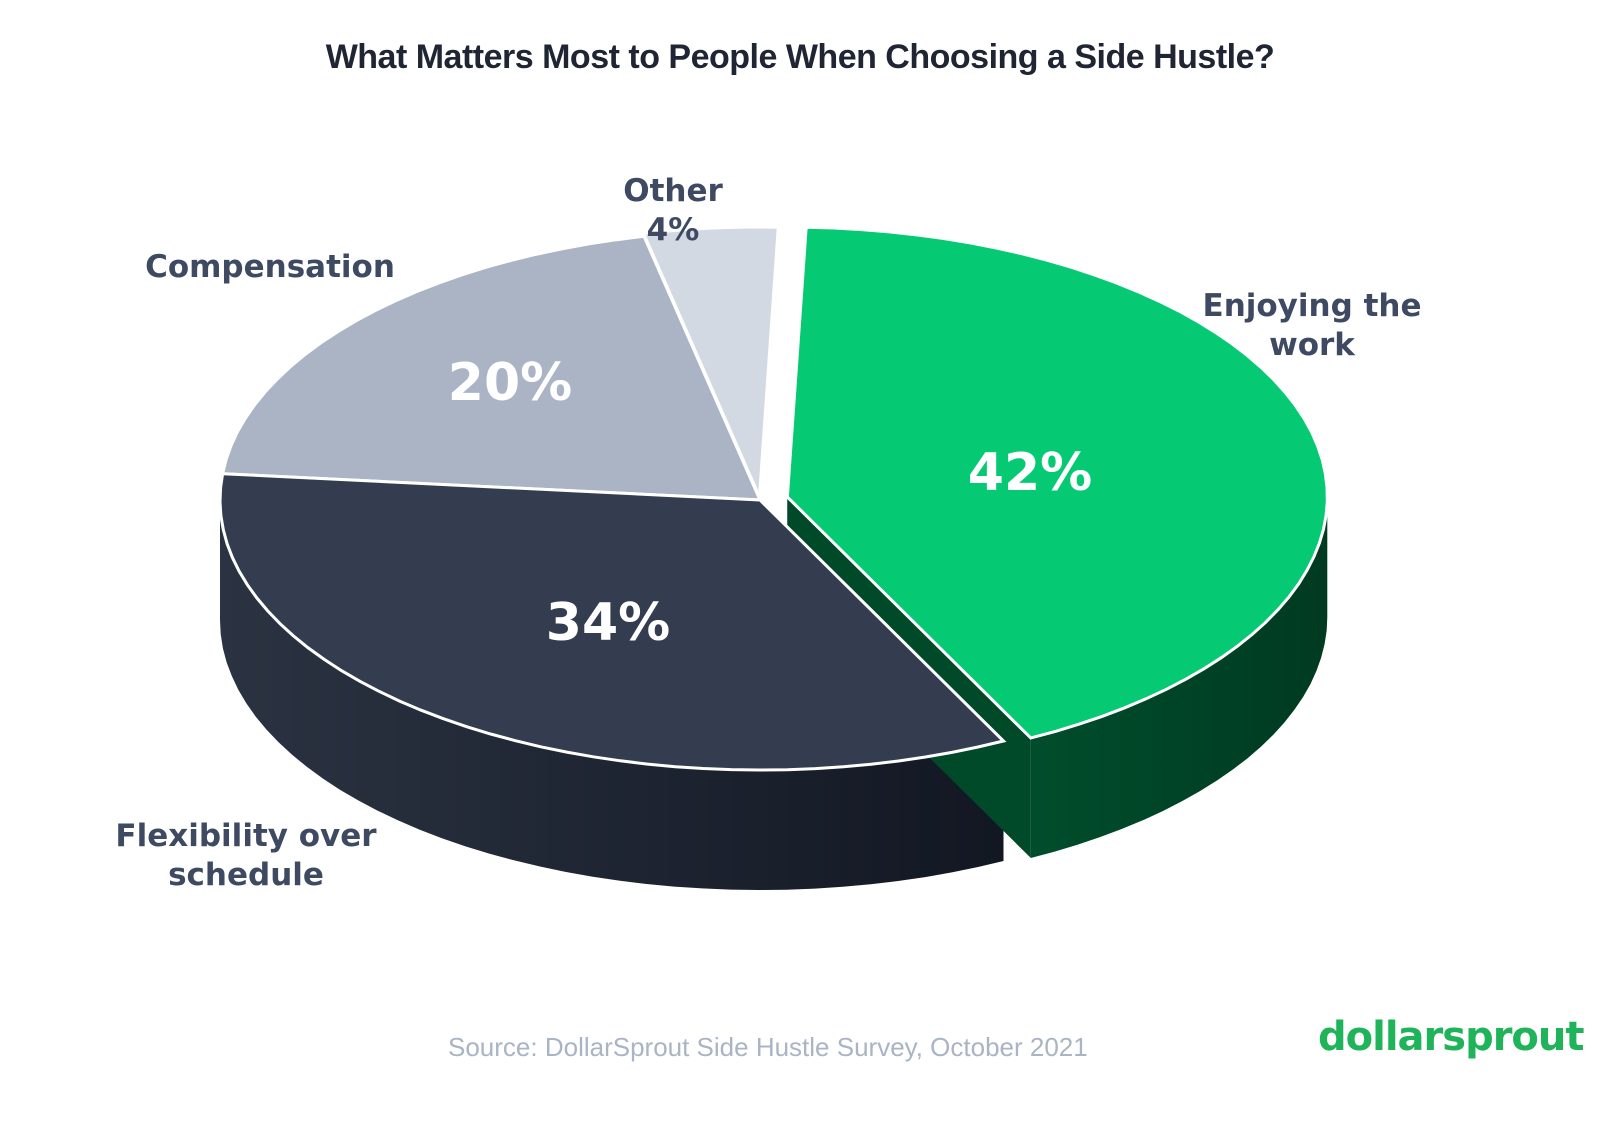 This screenshot has width=1600, height=1125. Describe the element at coordinates (1030, 473) in the screenshot. I see `value-label: 42%` at that location.